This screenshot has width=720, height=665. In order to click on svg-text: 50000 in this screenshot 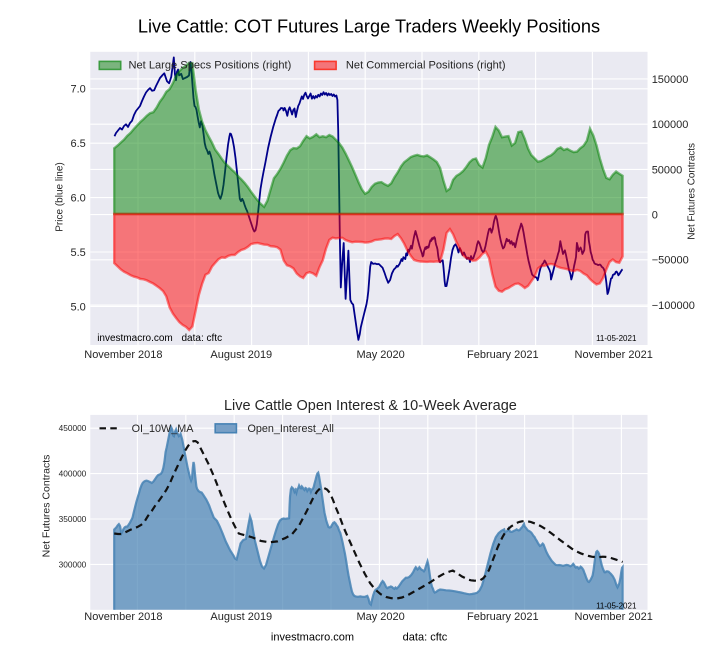, I will do `click(667, 170)`.